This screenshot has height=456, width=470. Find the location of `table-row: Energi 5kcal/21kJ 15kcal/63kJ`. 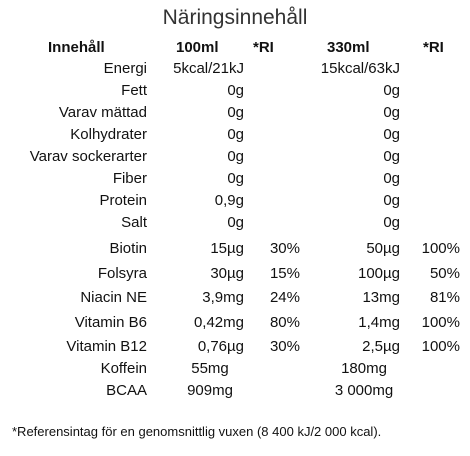

table-row: Energi 5kcal/21kJ 15kcal/63kJ is located at coordinates (235, 71).